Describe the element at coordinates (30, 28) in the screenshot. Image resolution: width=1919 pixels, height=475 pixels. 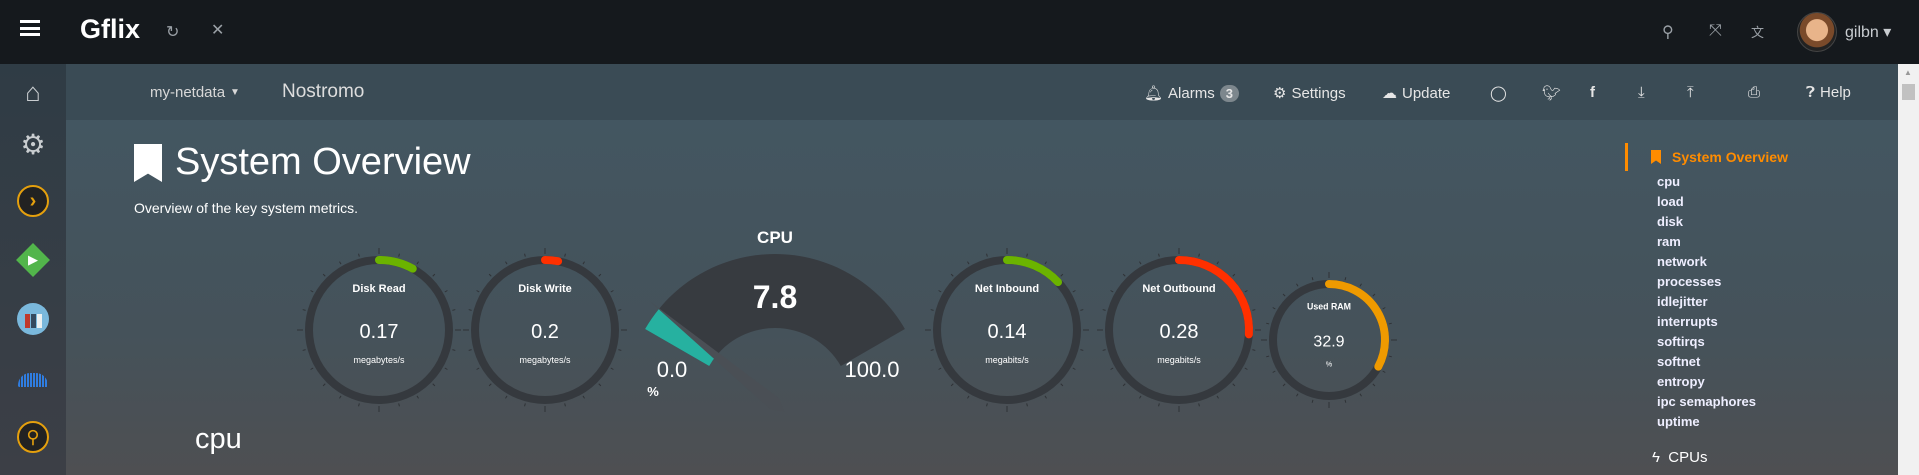
I see `menu-icon` at that location.